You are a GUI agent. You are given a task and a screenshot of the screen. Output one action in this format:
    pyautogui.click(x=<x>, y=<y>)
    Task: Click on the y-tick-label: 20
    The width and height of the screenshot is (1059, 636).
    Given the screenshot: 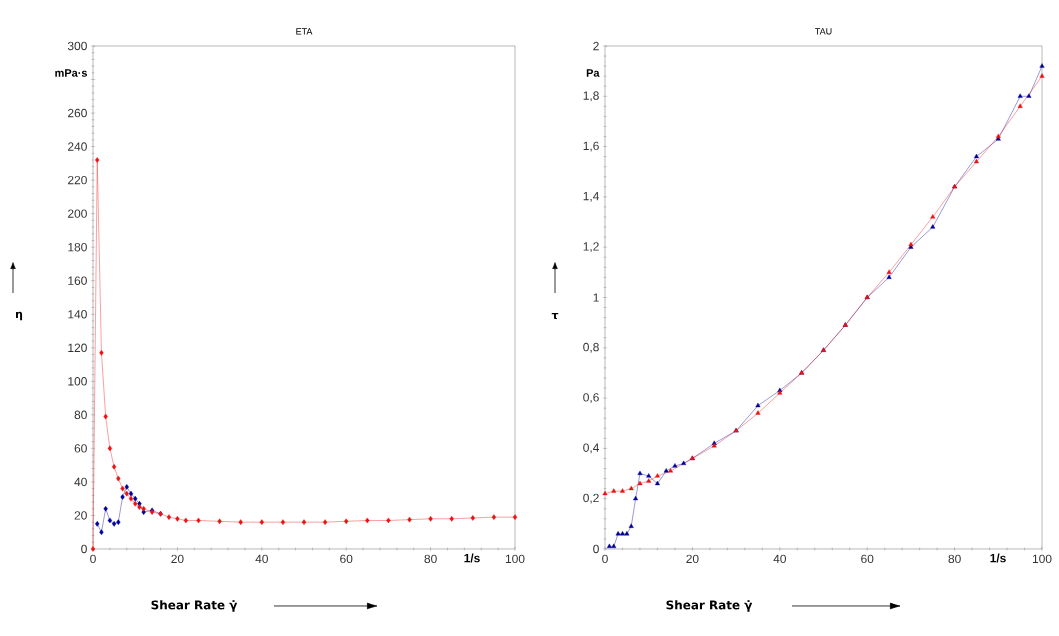 What is the action you would take?
    pyautogui.click(x=80, y=515)
    